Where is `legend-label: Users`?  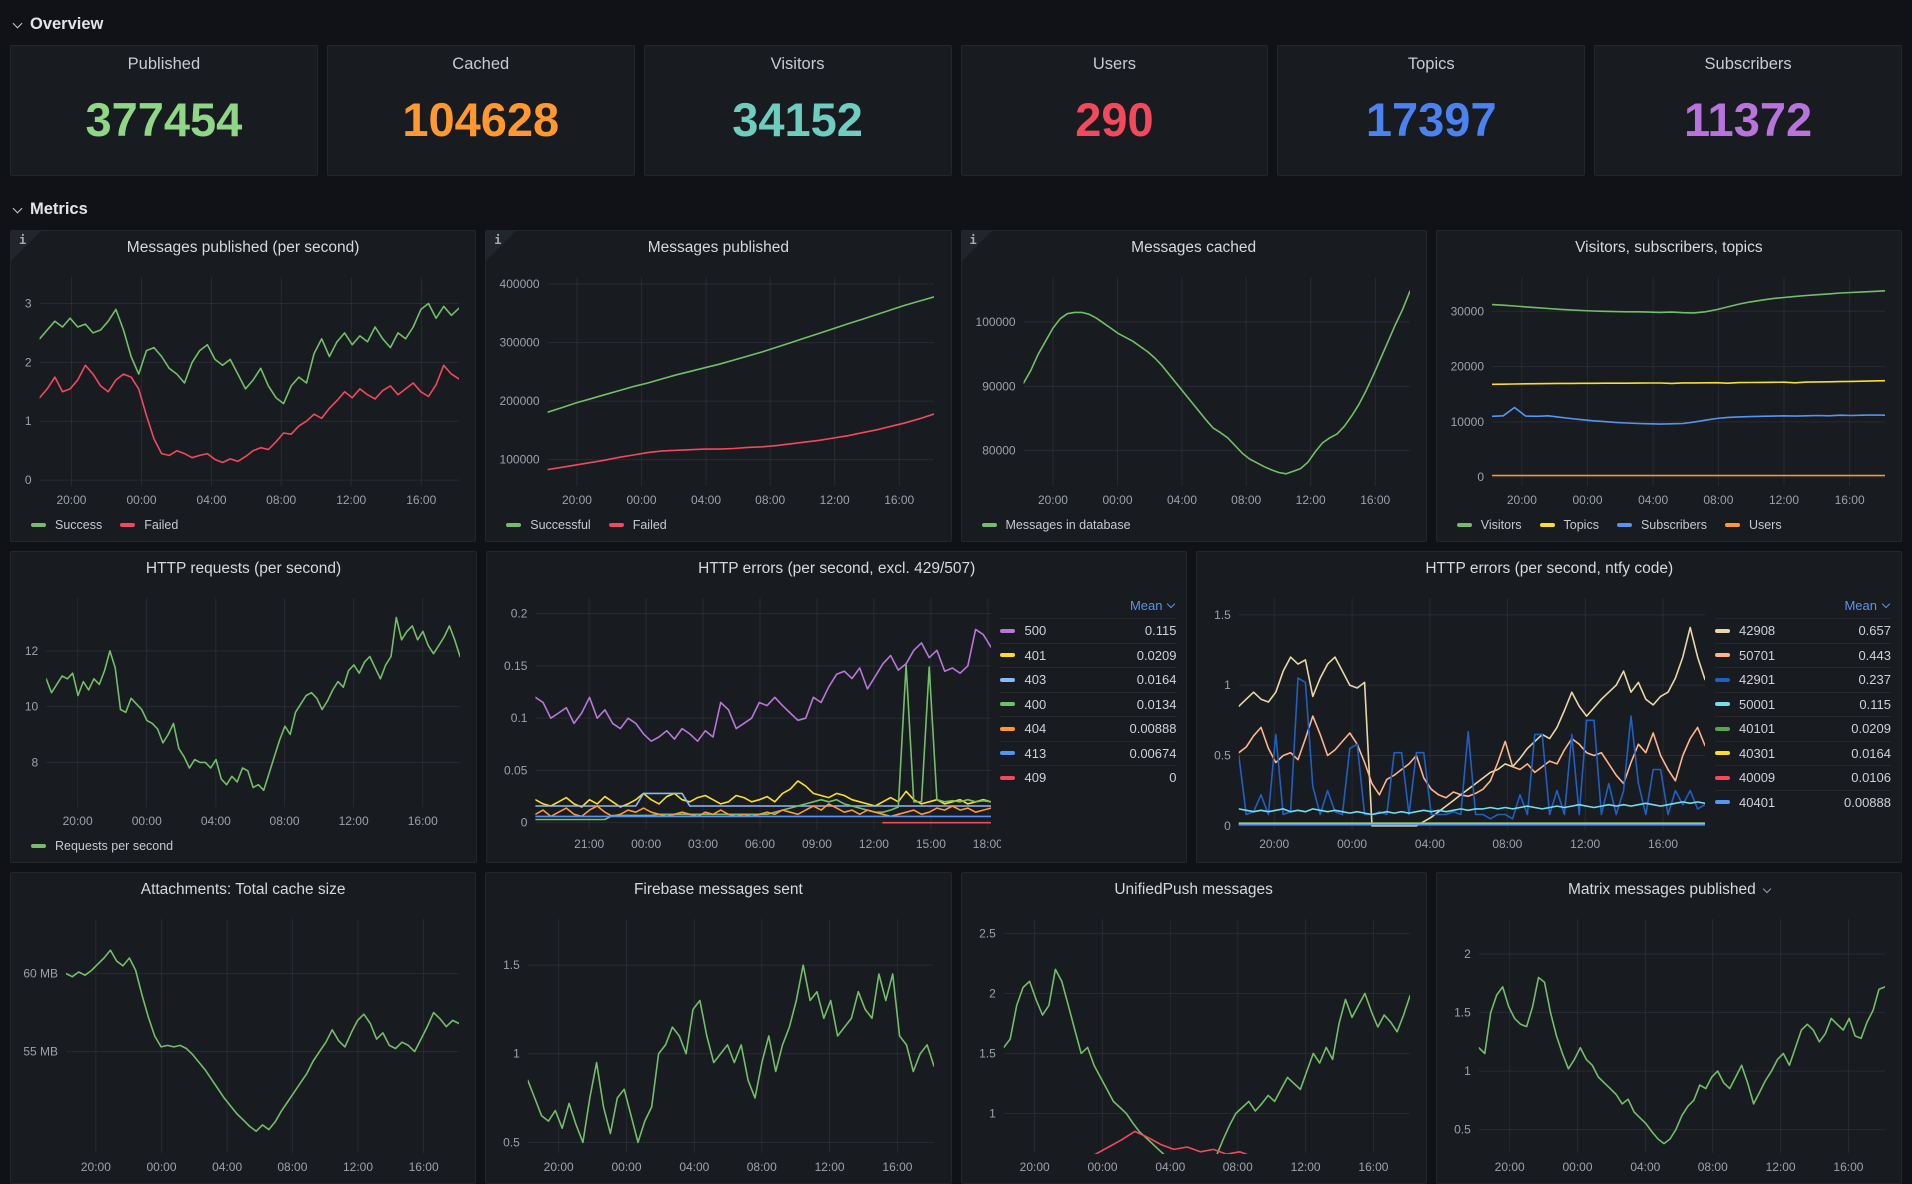
legend-label: Users is located at coordinates (1765, 524).